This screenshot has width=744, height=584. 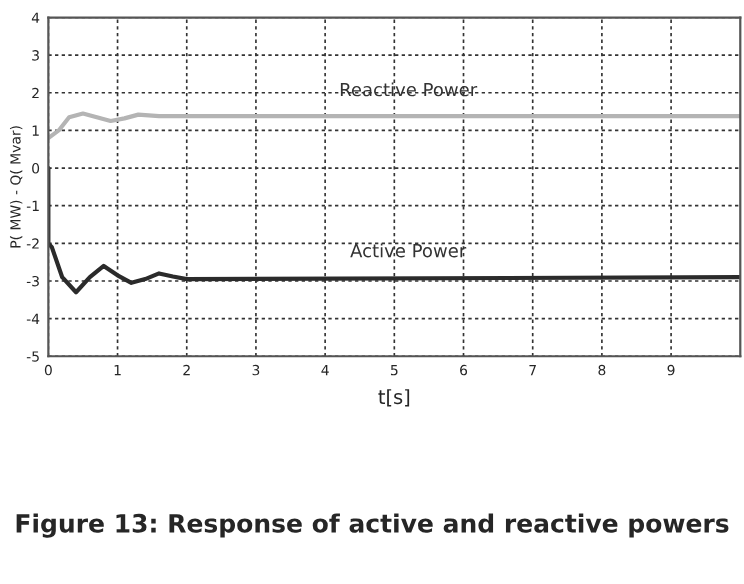 I want to click on series-label: Active Power, so click(x=408, y=250).